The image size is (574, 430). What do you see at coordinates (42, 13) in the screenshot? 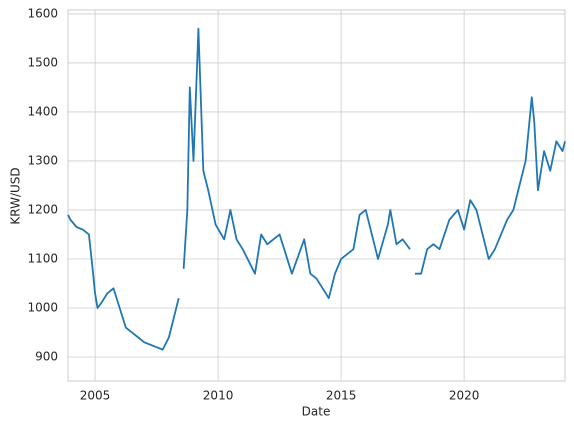
I see `y-tick-label: 1600` at bounding box center [42, 13].